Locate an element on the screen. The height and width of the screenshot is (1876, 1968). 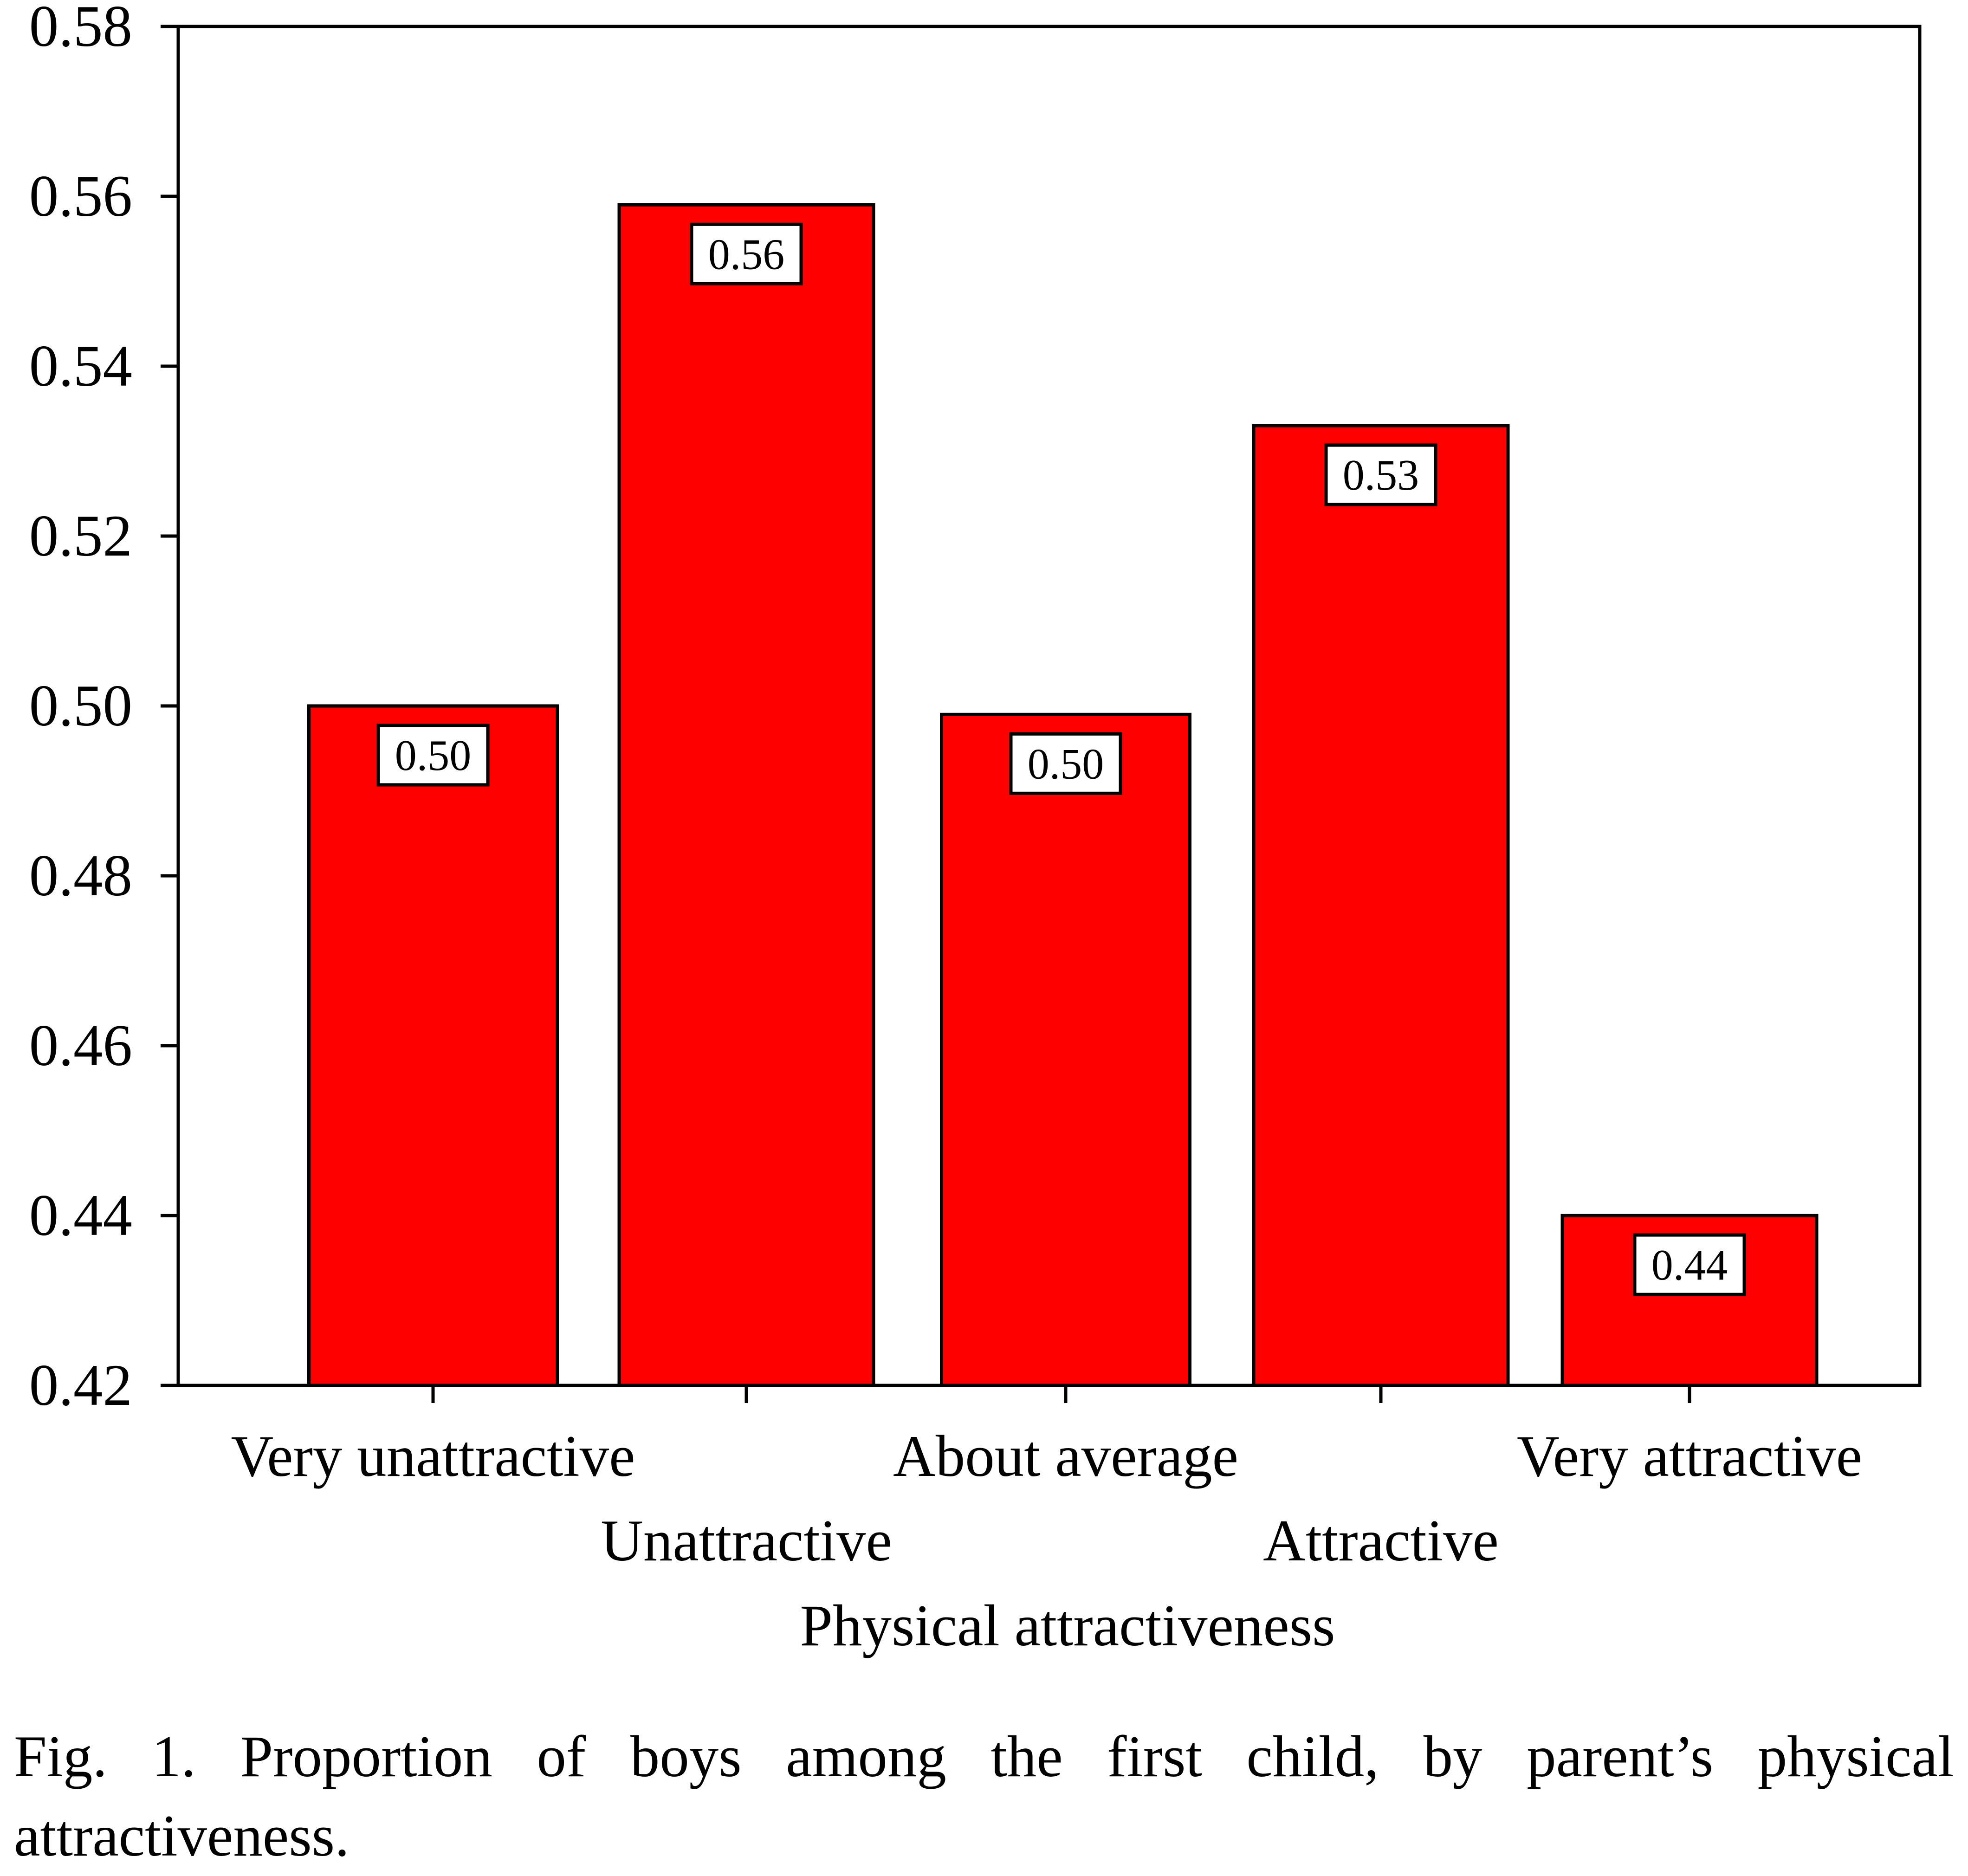
y-tick-label: 0.46 is located at coordinates (80, 1045).